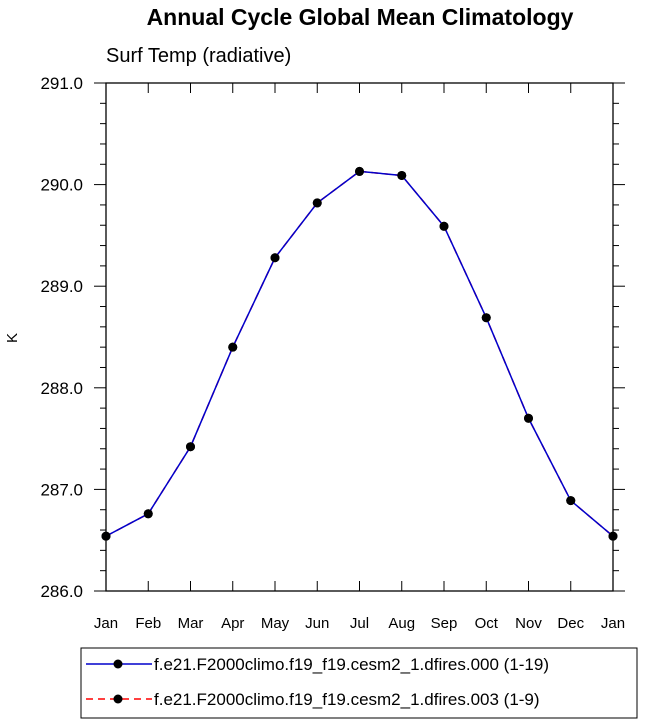  I want to click on y-tick-label: 286.0, so click(61, 591).